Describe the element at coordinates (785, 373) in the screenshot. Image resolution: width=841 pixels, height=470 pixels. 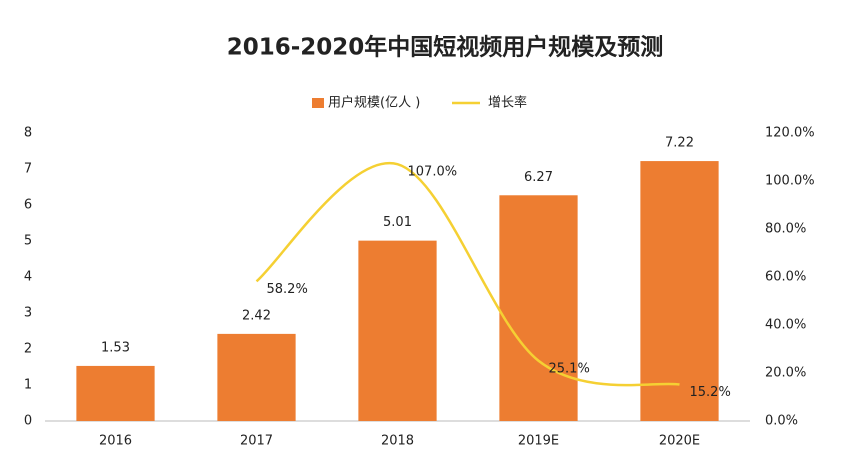
I see `y2-tick-label: 20.0%` at that location.